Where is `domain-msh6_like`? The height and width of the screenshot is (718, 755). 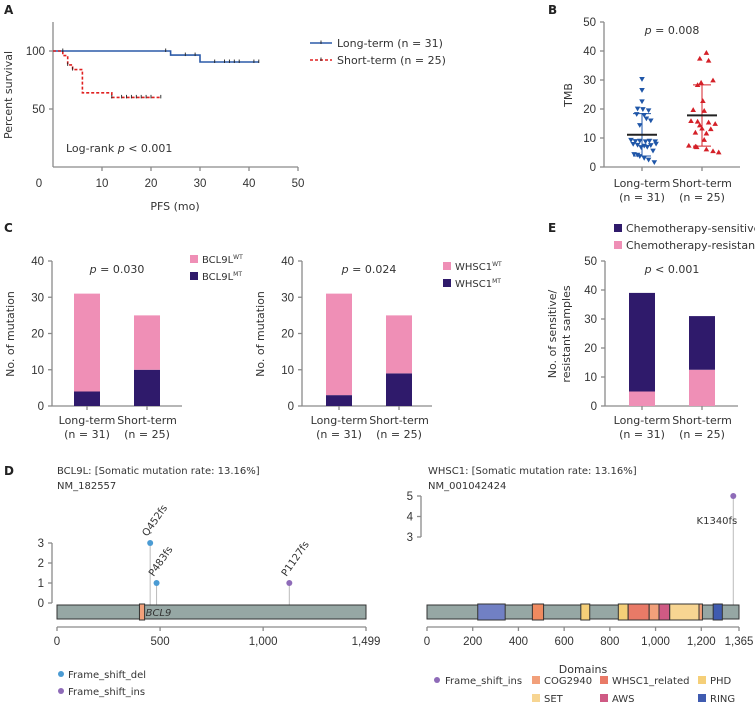
domain-msh6_like is located at coordinates (491, 612).